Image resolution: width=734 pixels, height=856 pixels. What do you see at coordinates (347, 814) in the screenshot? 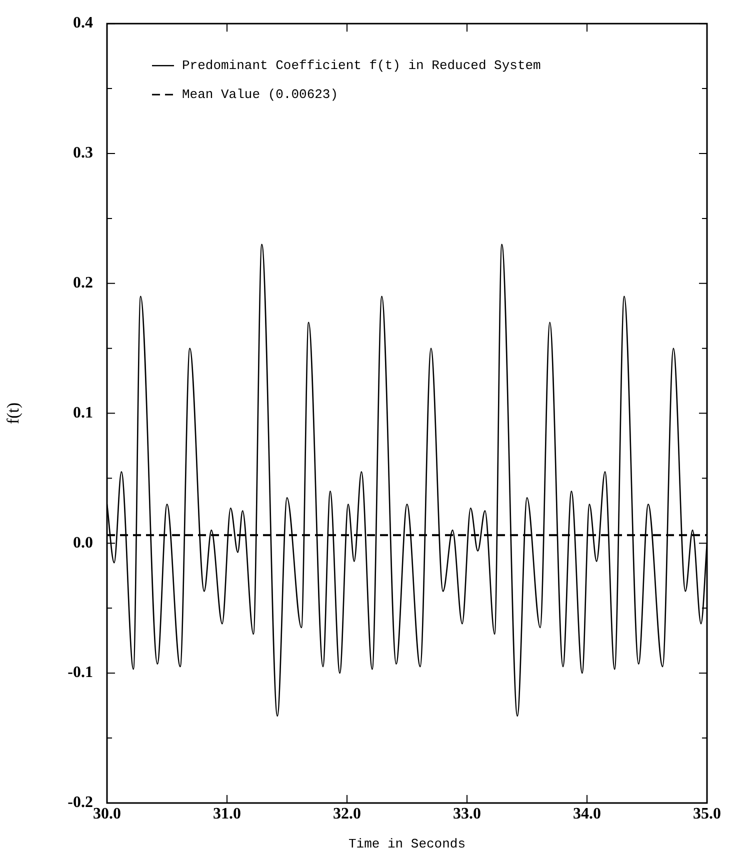
I see `x-tick-label: 32.0` at bounding box center [347, 814].